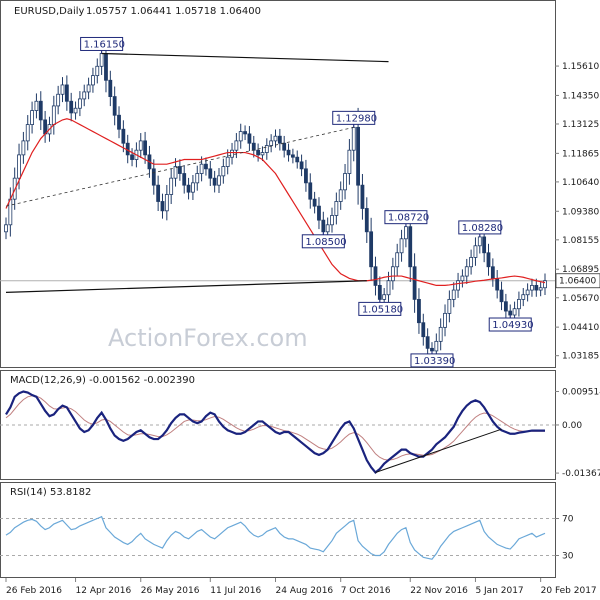  I want to click on x-tick-label: 26 May 2016, so click(170, 591).